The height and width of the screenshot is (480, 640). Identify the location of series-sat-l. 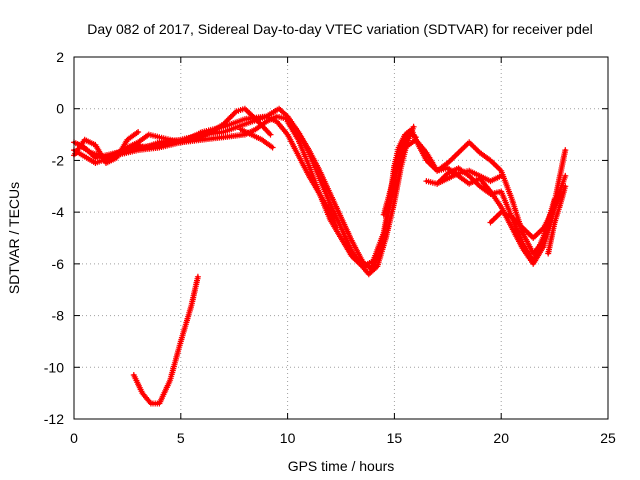
(165, 340).